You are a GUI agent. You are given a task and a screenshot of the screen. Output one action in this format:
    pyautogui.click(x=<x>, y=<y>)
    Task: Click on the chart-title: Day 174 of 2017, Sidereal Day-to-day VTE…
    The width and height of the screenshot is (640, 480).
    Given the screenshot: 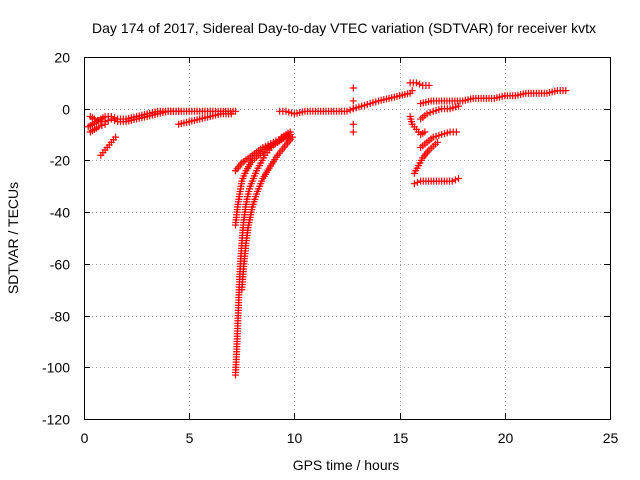 What is the action you would take?
    pyautogui.click(x=344, y=28)
    